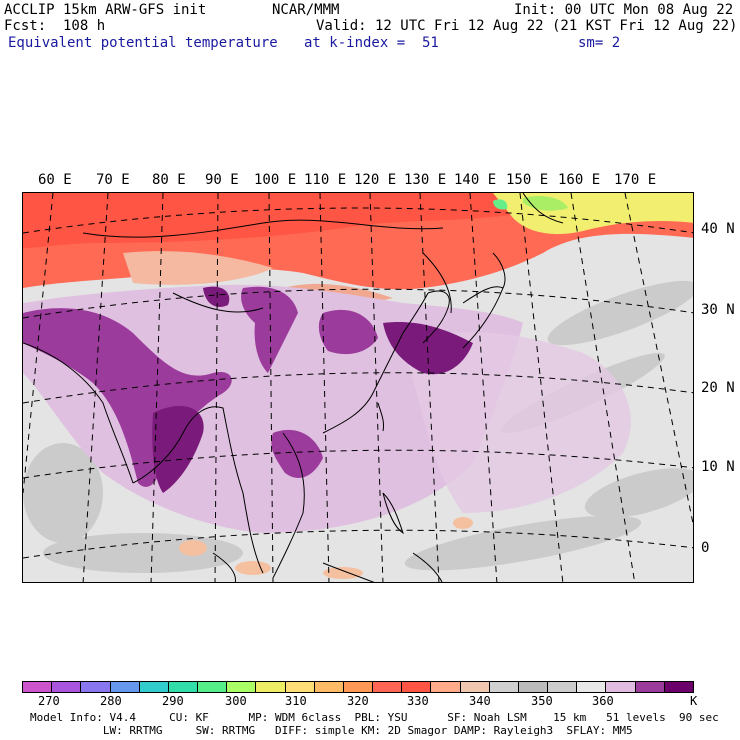 The width and height of the screenshot is (740, 740). What do you see at coordinates (55, 26) in the screenshot?
I see `forecast-hour: Fcst: 108 h` at bounding box center [55, 26].